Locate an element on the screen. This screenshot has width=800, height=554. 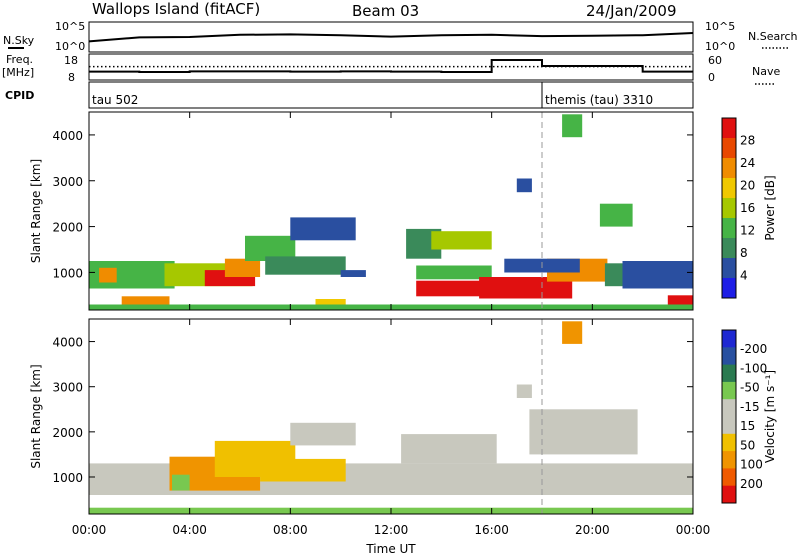
colorbar-tick-label: 15 is located at coordinates (747, 426).